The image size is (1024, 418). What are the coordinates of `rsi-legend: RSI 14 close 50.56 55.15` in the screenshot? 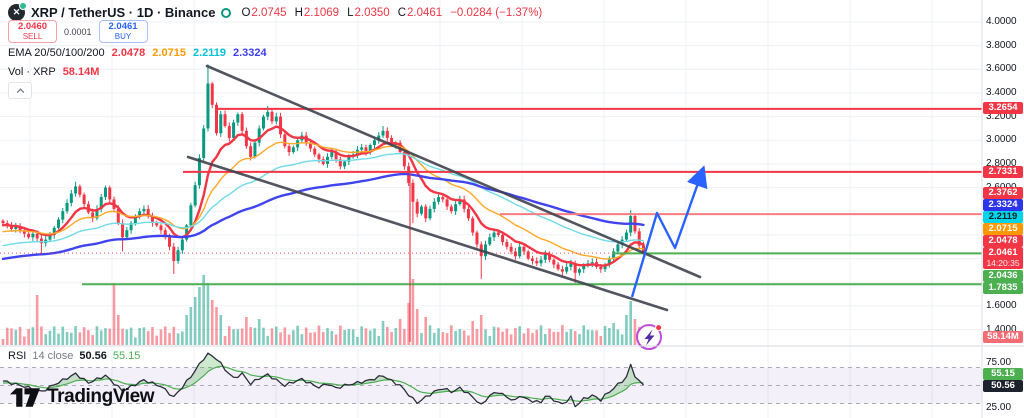 It's located at (74, 356).